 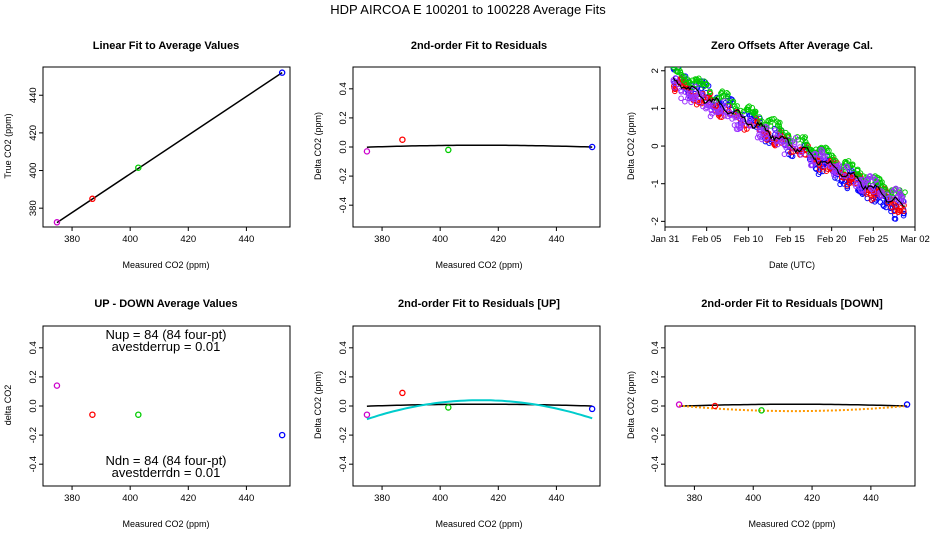 I want to click on y-tick-label: 420, so click(x=33, y=133).